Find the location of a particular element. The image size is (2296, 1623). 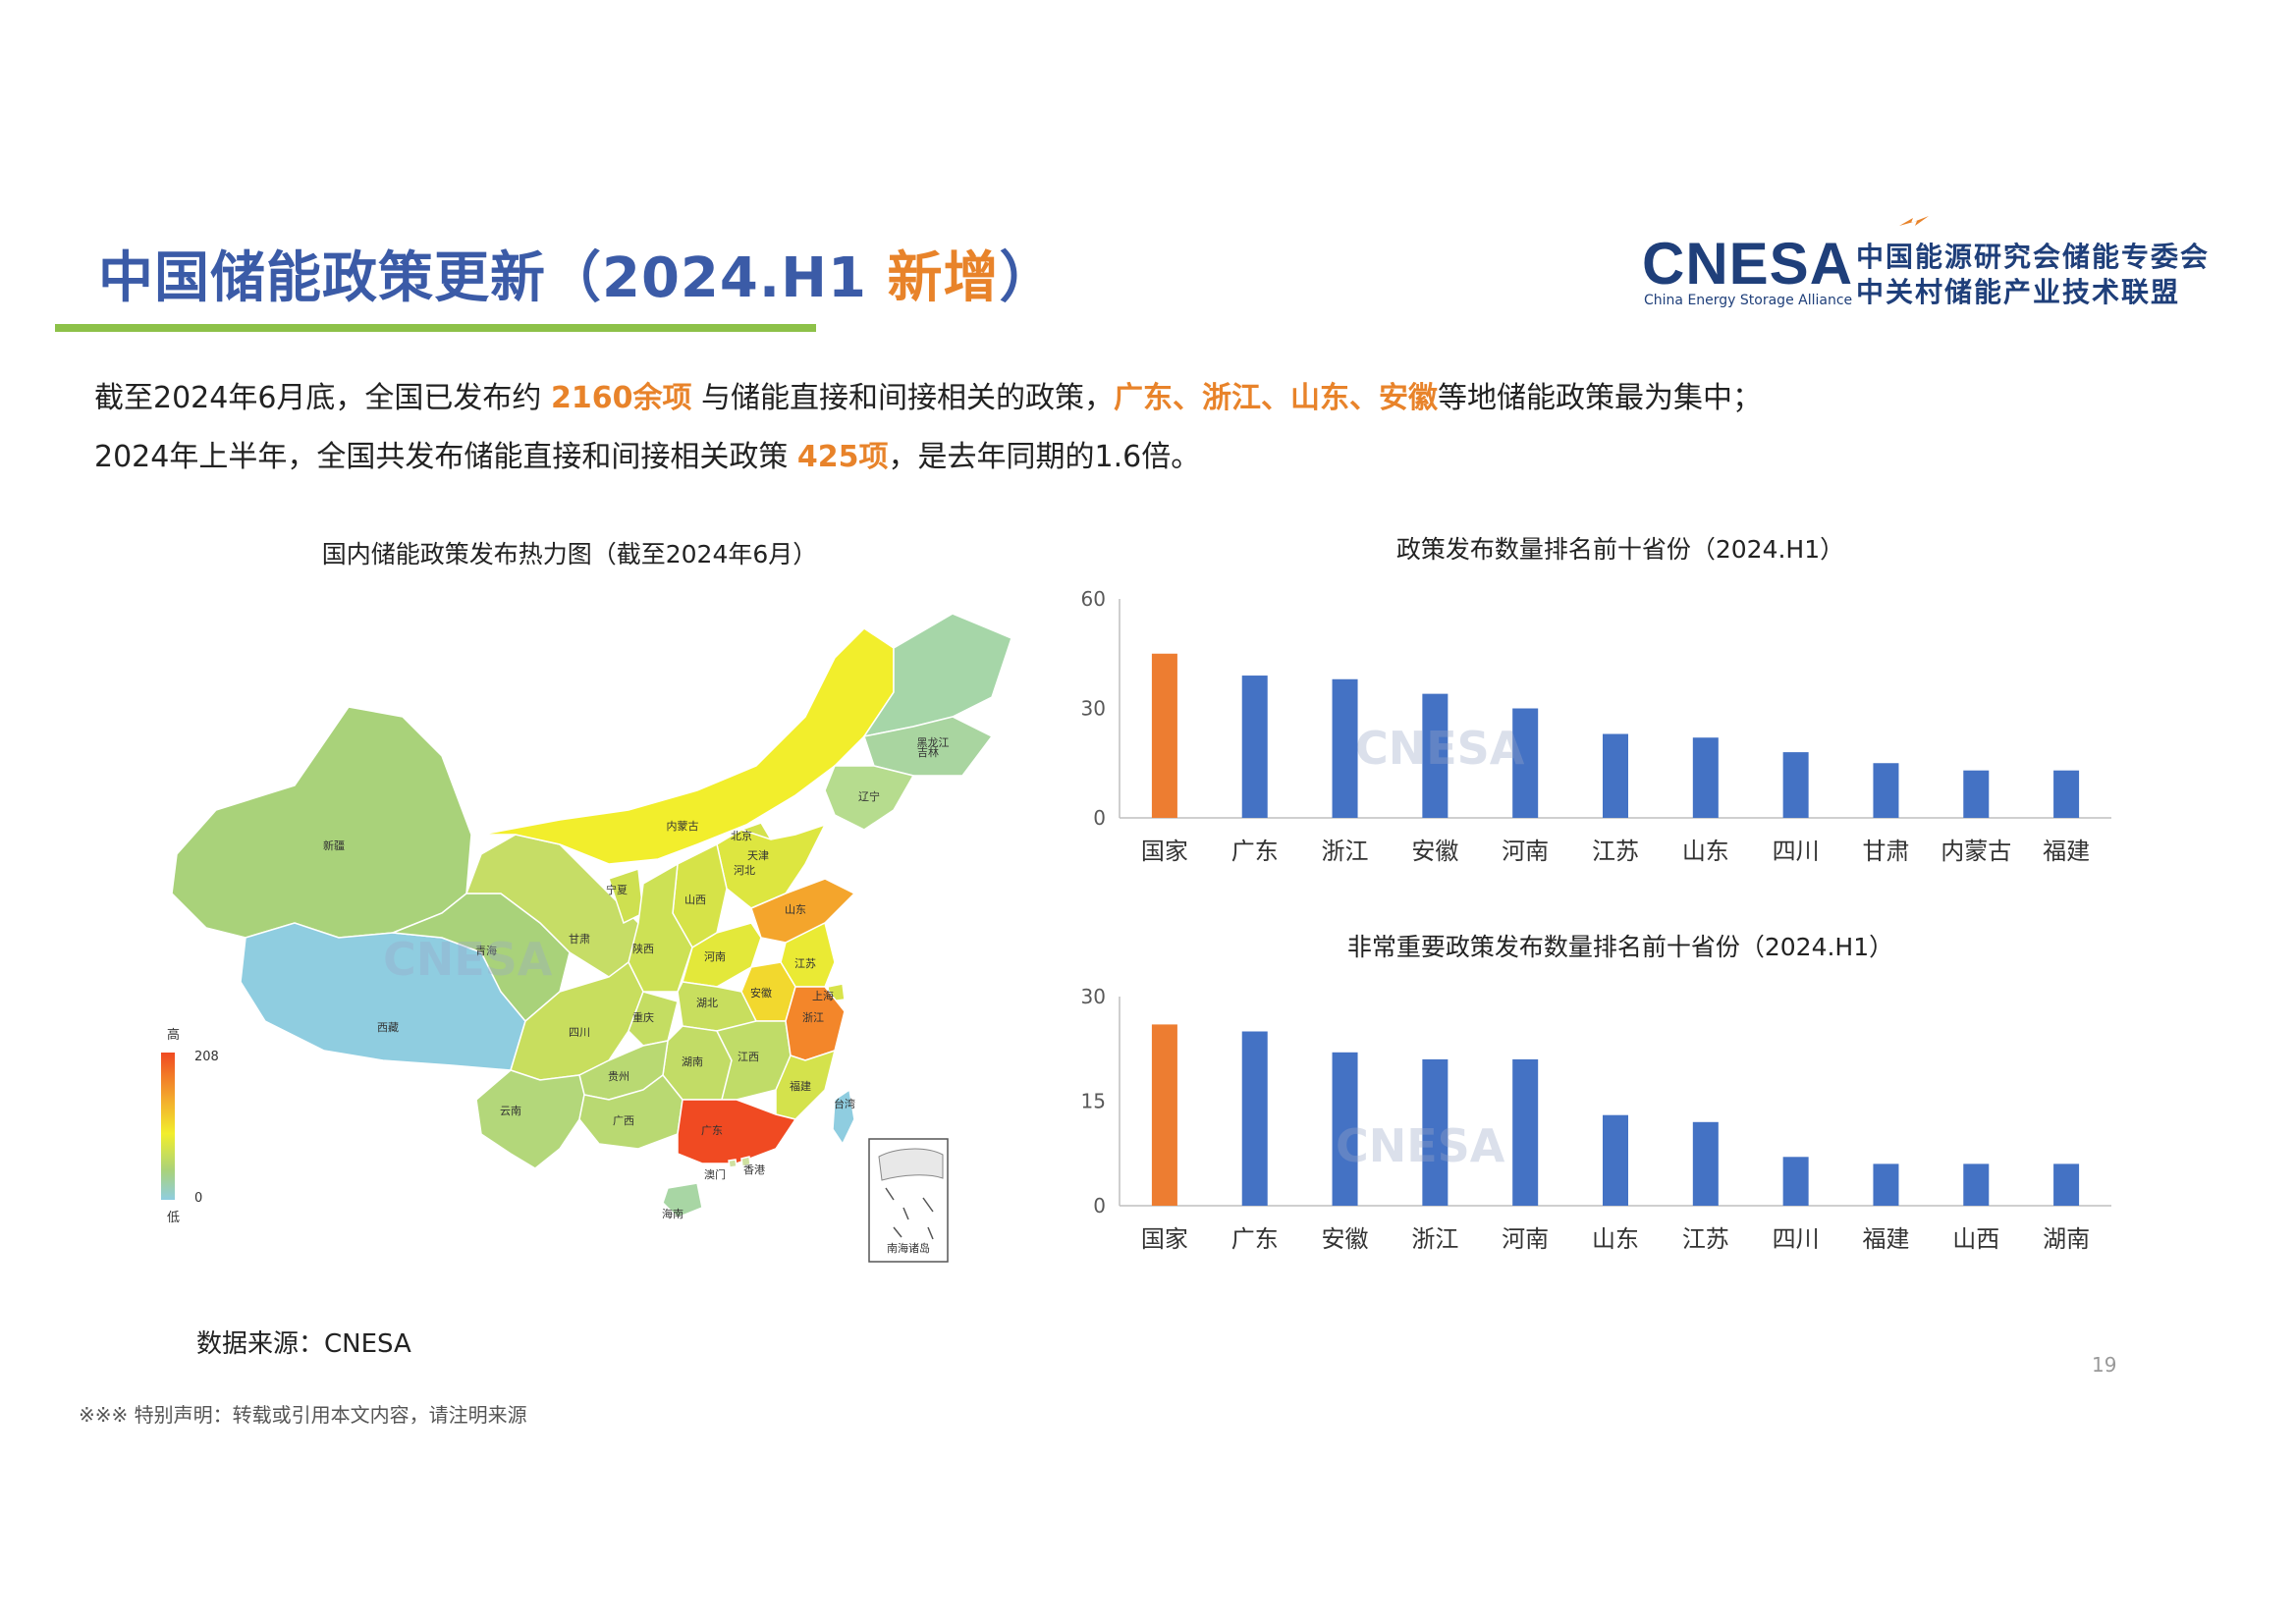

province-label: 贵州 is located at coordinates (618, 1076).